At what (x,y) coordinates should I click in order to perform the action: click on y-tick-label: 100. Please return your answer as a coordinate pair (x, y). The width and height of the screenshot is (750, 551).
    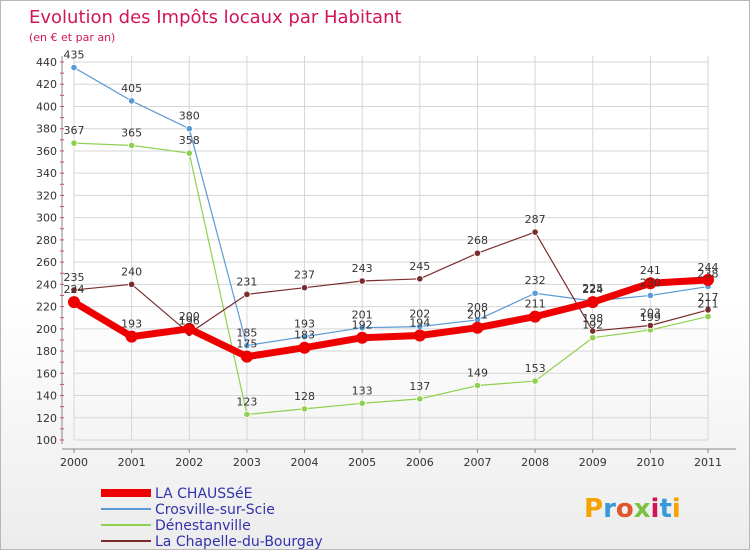
    Looking at the image, I should click on (46, 440).